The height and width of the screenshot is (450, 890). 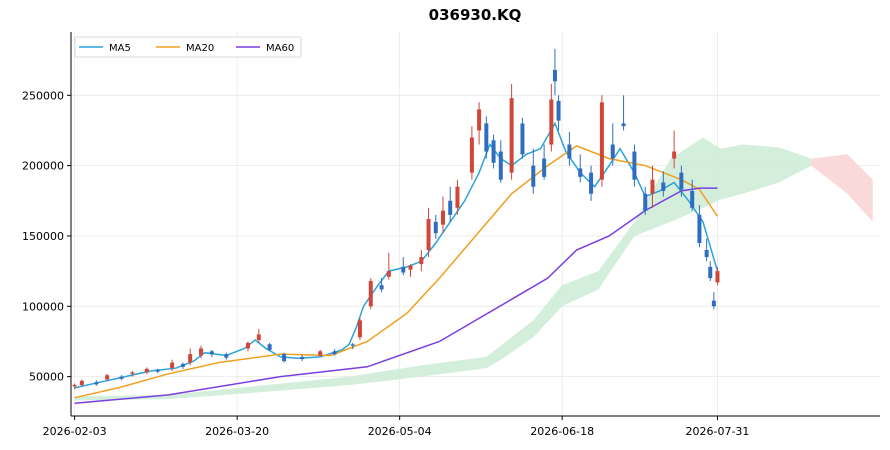 I want to click on y-tick-label: 100000, so click(x=43, y=306).